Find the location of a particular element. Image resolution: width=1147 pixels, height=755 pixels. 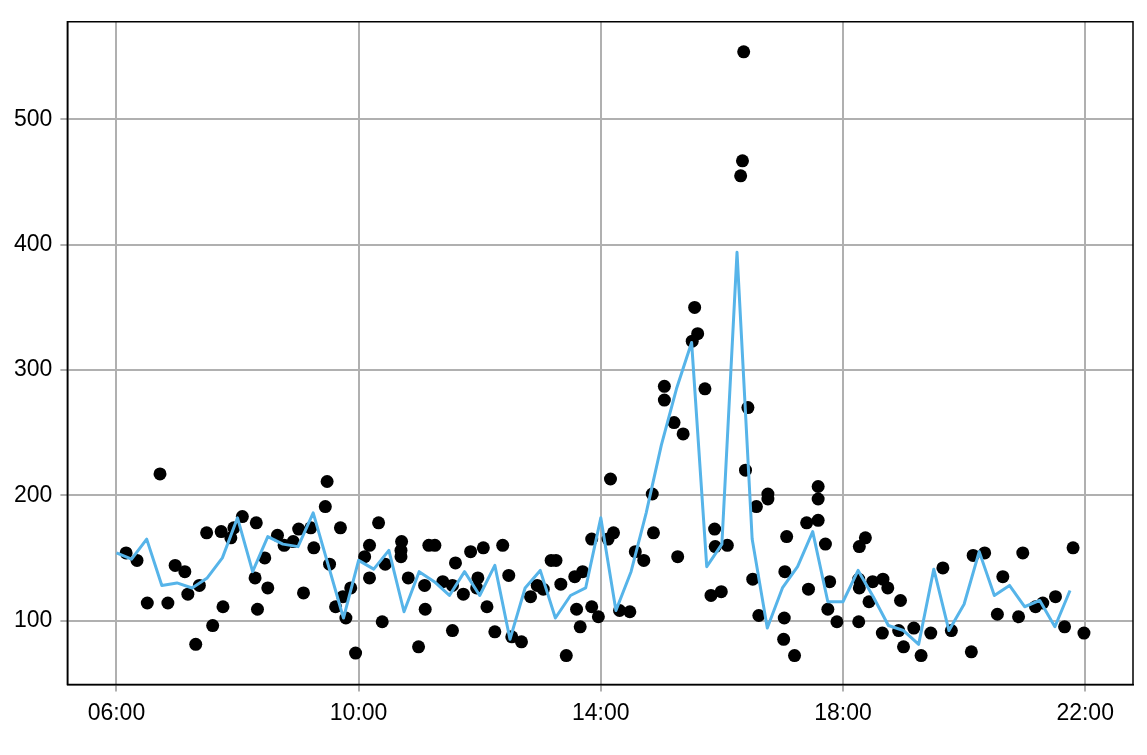

y-tick-label: 200 is located at coordinates (33, 493).